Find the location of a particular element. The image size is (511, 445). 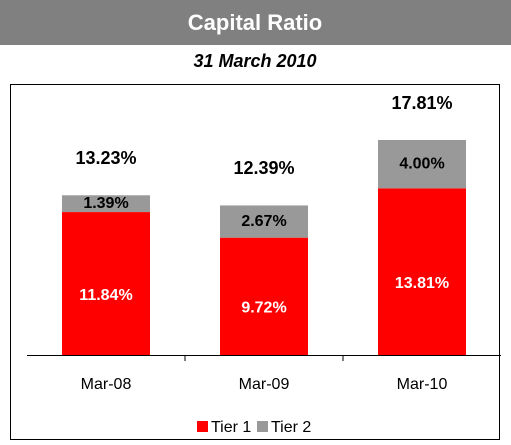

value-label: 9.72% is located at coordinates (263, 308).